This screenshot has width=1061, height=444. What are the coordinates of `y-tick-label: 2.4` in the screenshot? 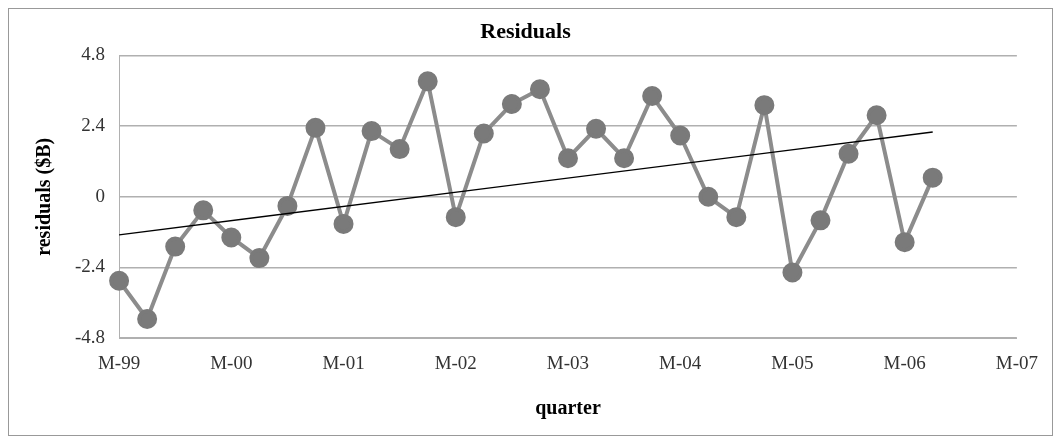 It's located at (93, 125).